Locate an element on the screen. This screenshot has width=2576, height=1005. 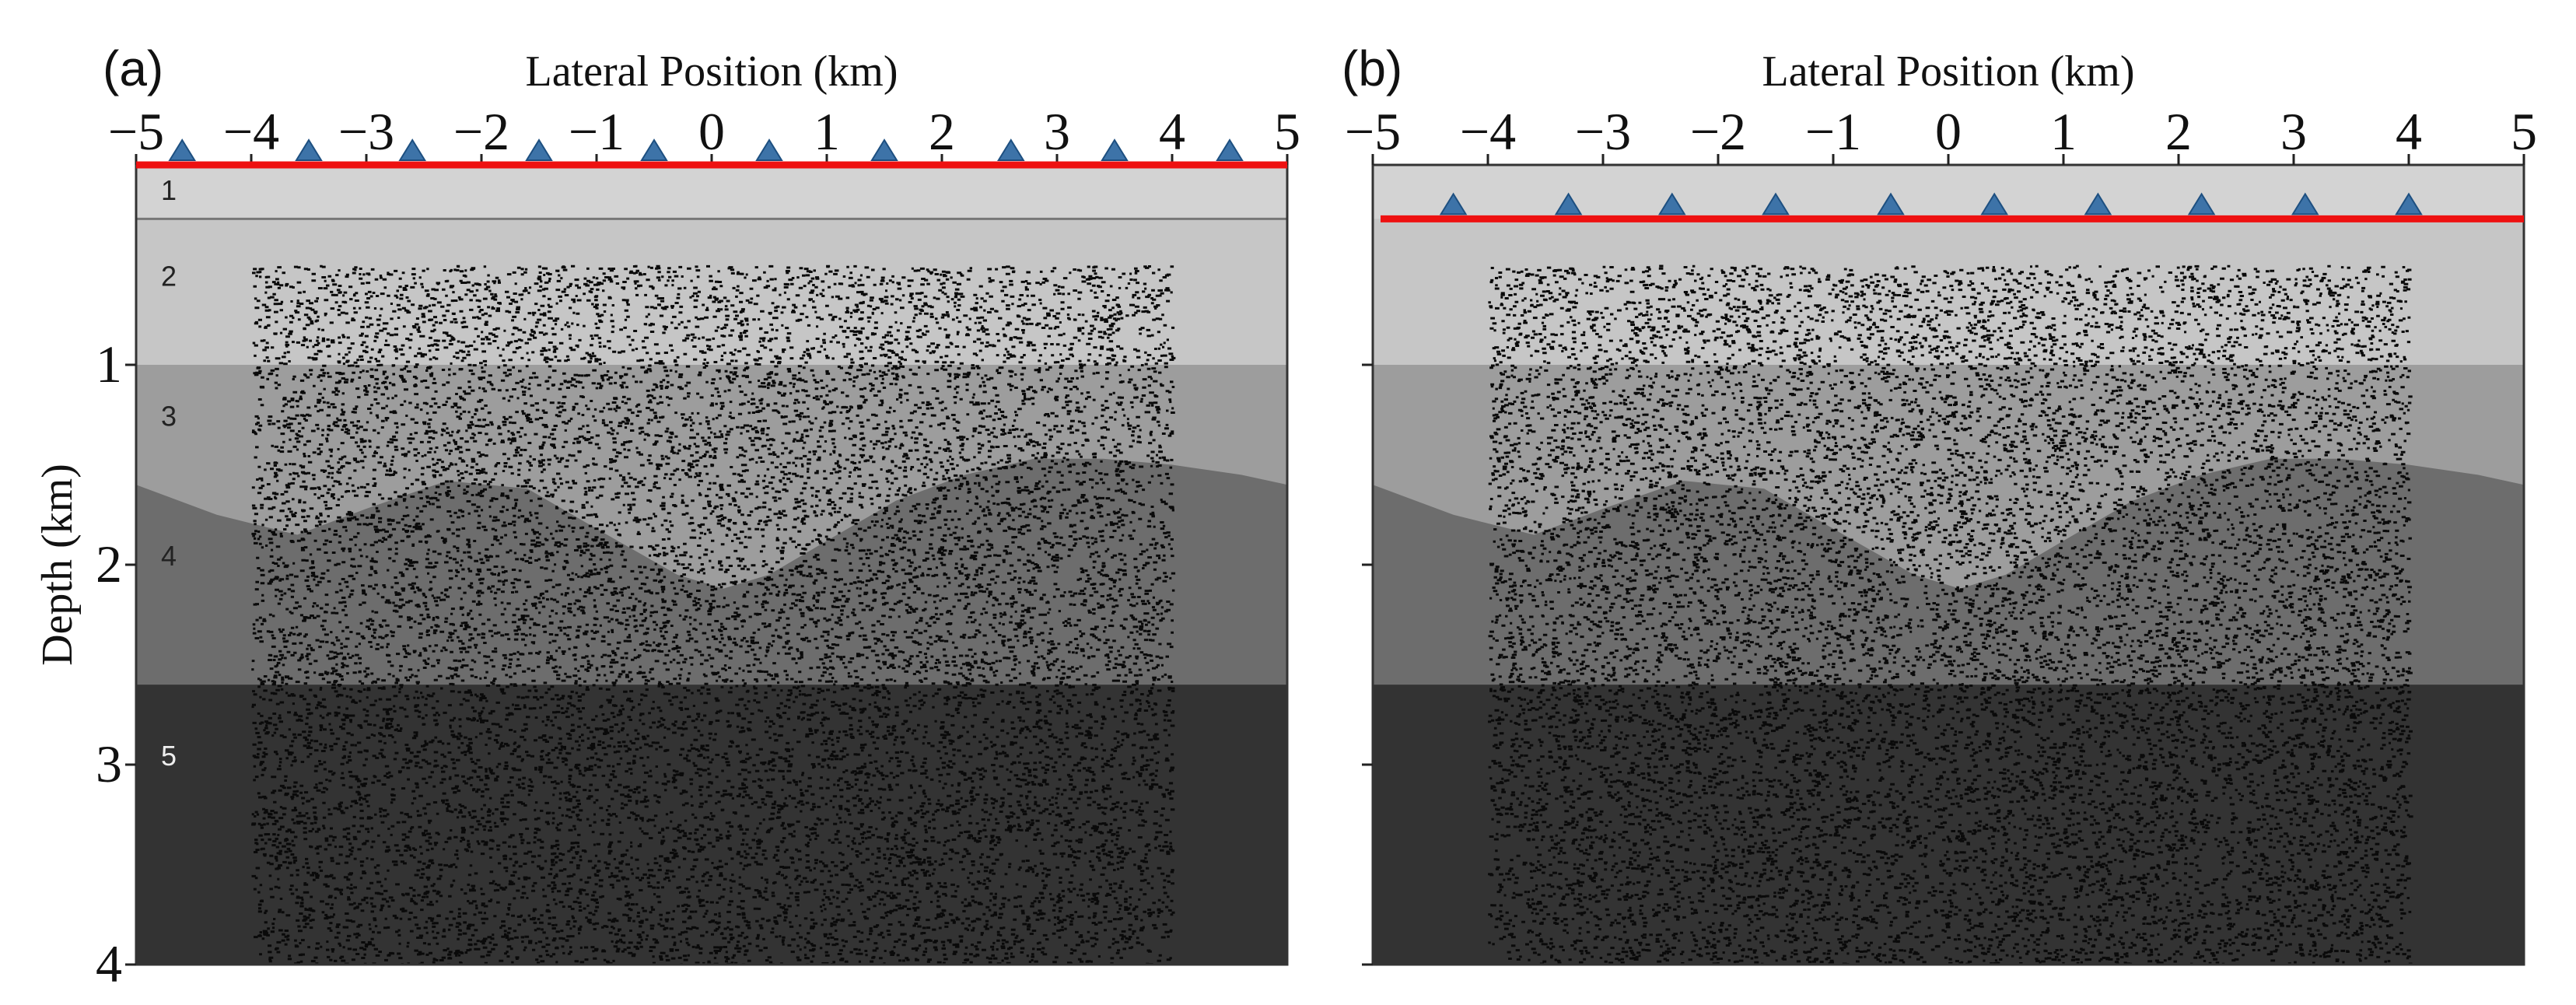
y-tick-label: 1 is located at coordinates (109, 364).